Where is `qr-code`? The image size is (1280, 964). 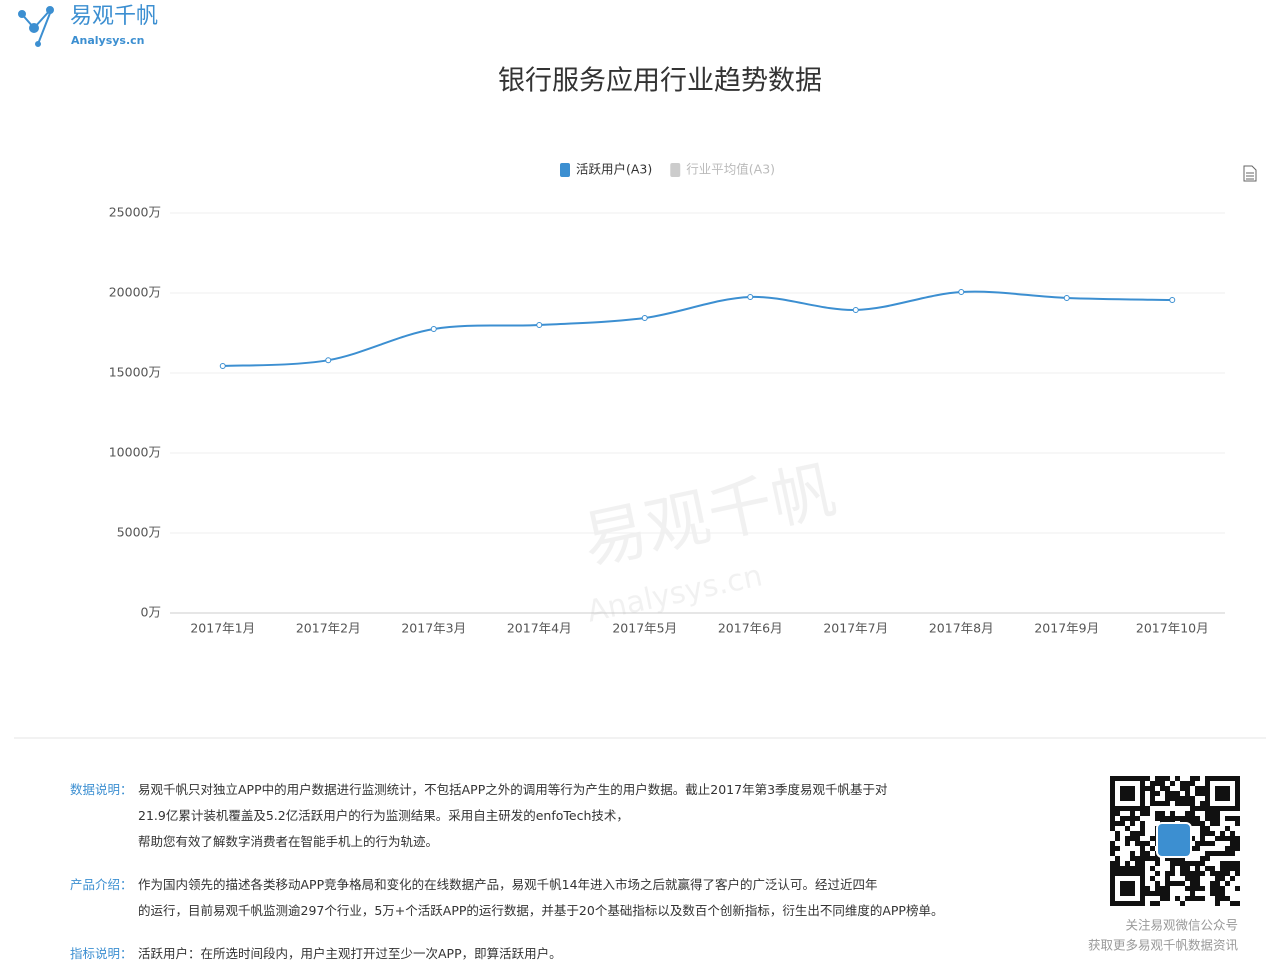 qr-code is located at coordinates (1175, 841).